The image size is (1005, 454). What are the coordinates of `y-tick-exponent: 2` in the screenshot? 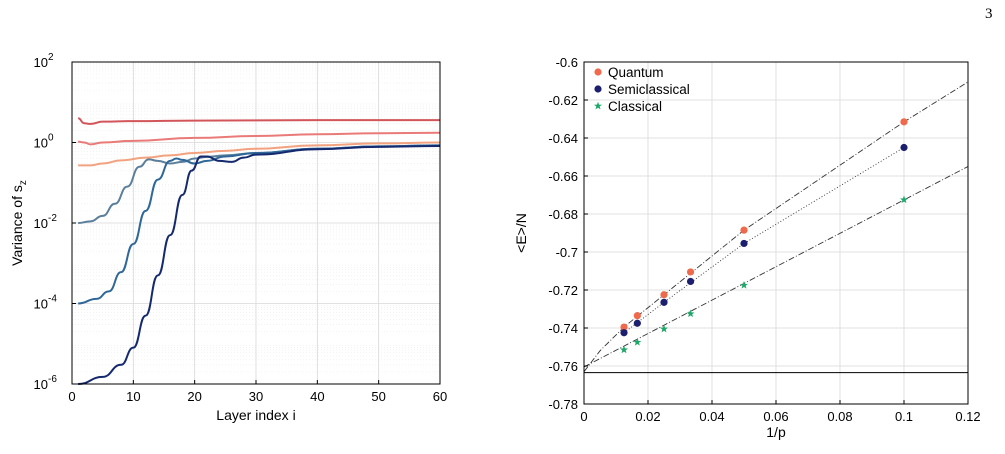 It's located at (51, 57).